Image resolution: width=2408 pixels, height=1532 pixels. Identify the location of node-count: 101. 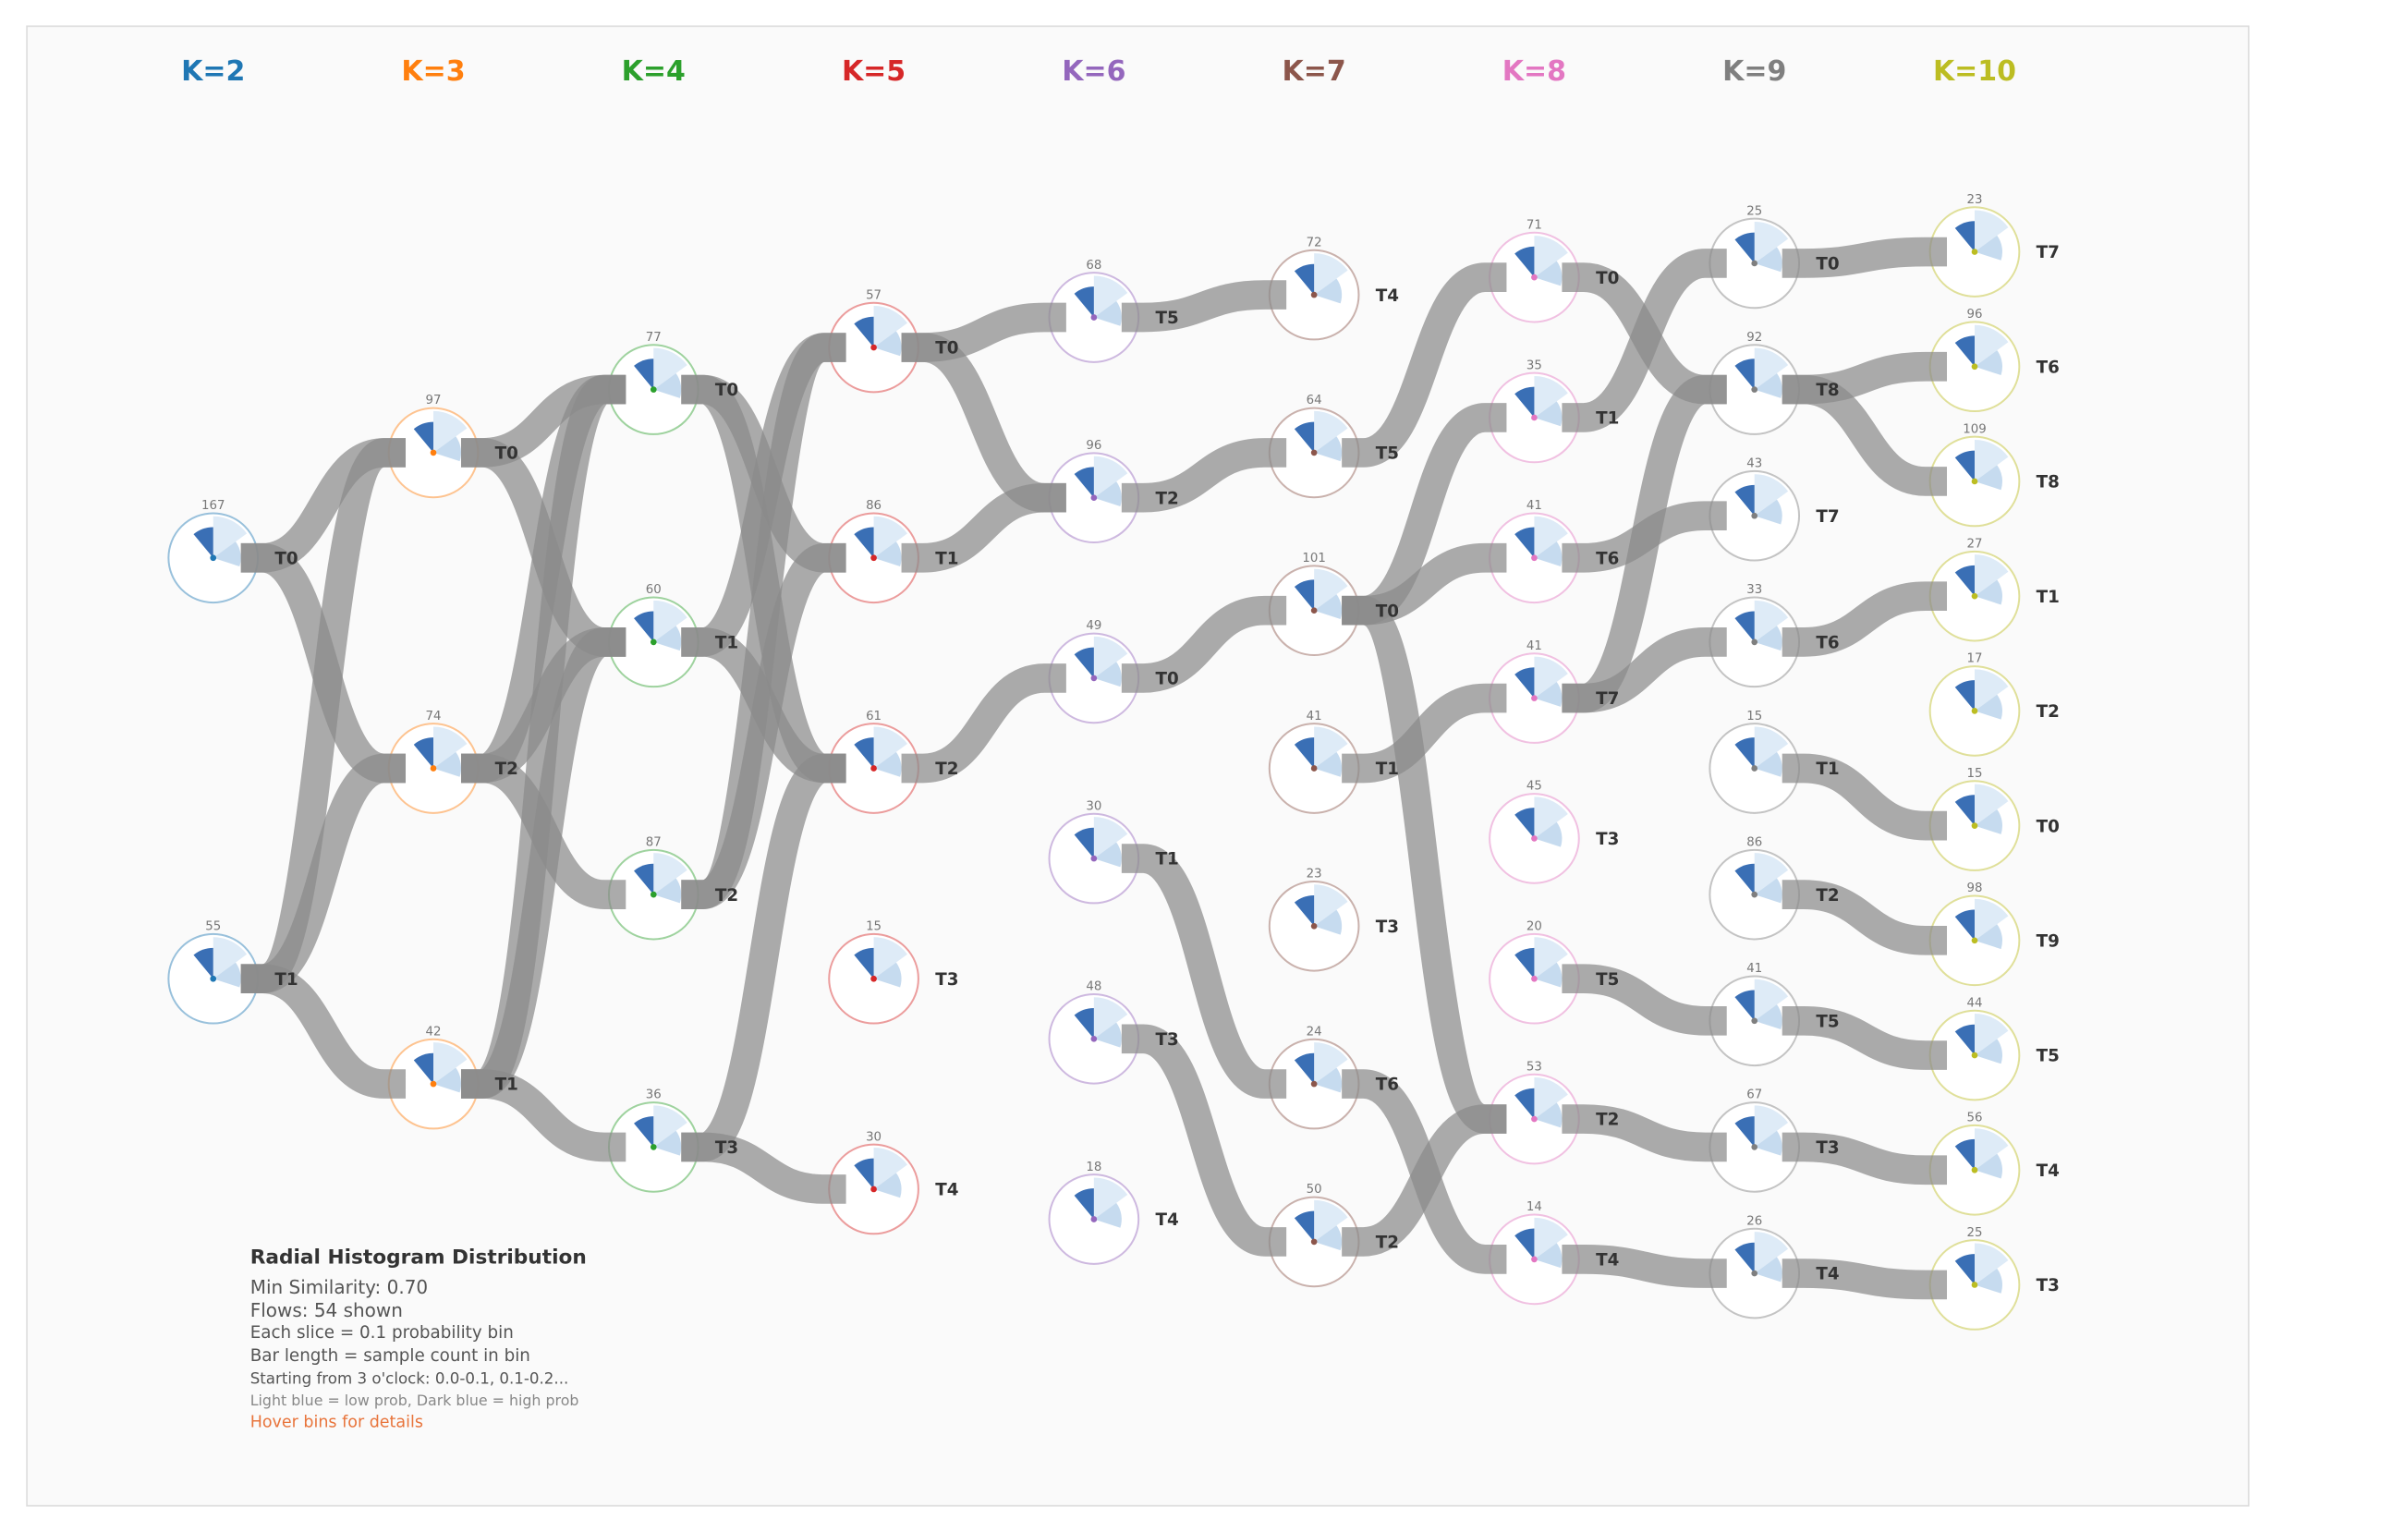
(1313, 558).